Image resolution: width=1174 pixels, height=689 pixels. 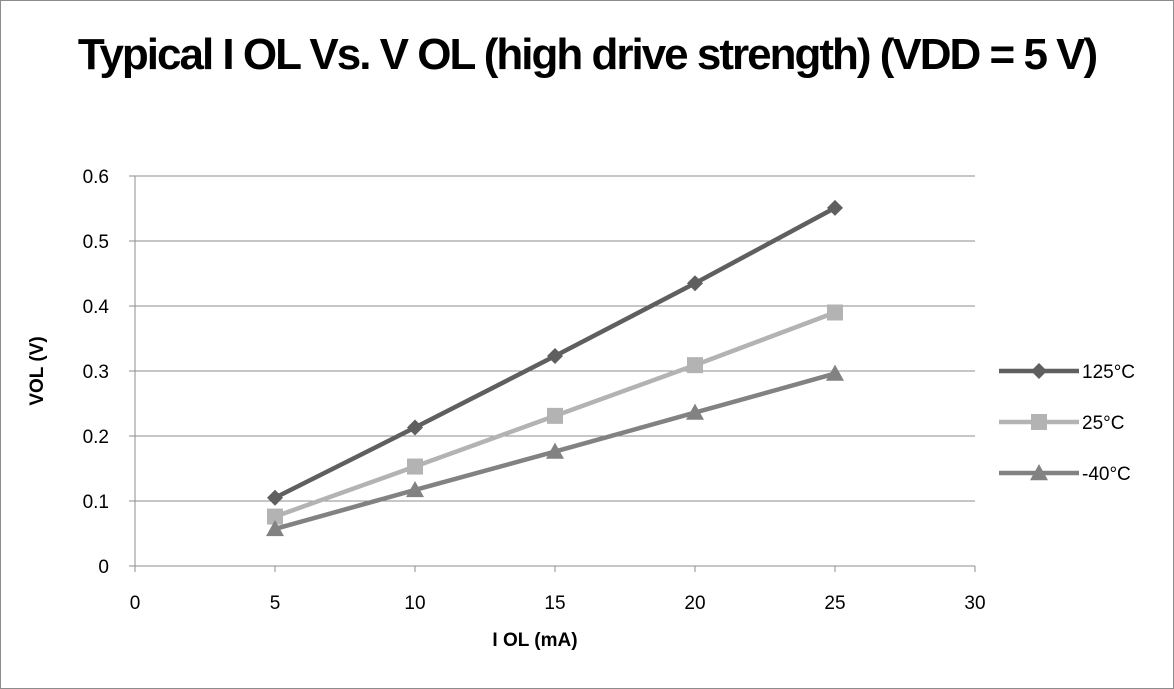 What do you see at coordinates (275, 603) in the screenshot?
I see `x-tick-label: 5` at bounding box center [275, 603].